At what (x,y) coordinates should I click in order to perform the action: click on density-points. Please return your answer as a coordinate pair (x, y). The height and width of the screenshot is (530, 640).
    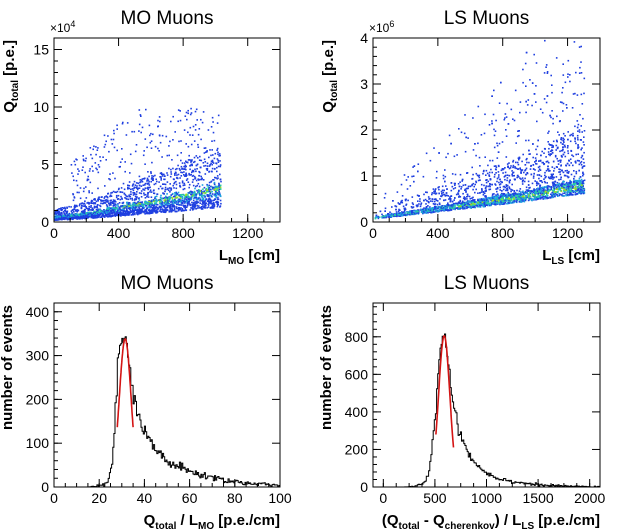
    Looking at the image, I should click on (138, 164).